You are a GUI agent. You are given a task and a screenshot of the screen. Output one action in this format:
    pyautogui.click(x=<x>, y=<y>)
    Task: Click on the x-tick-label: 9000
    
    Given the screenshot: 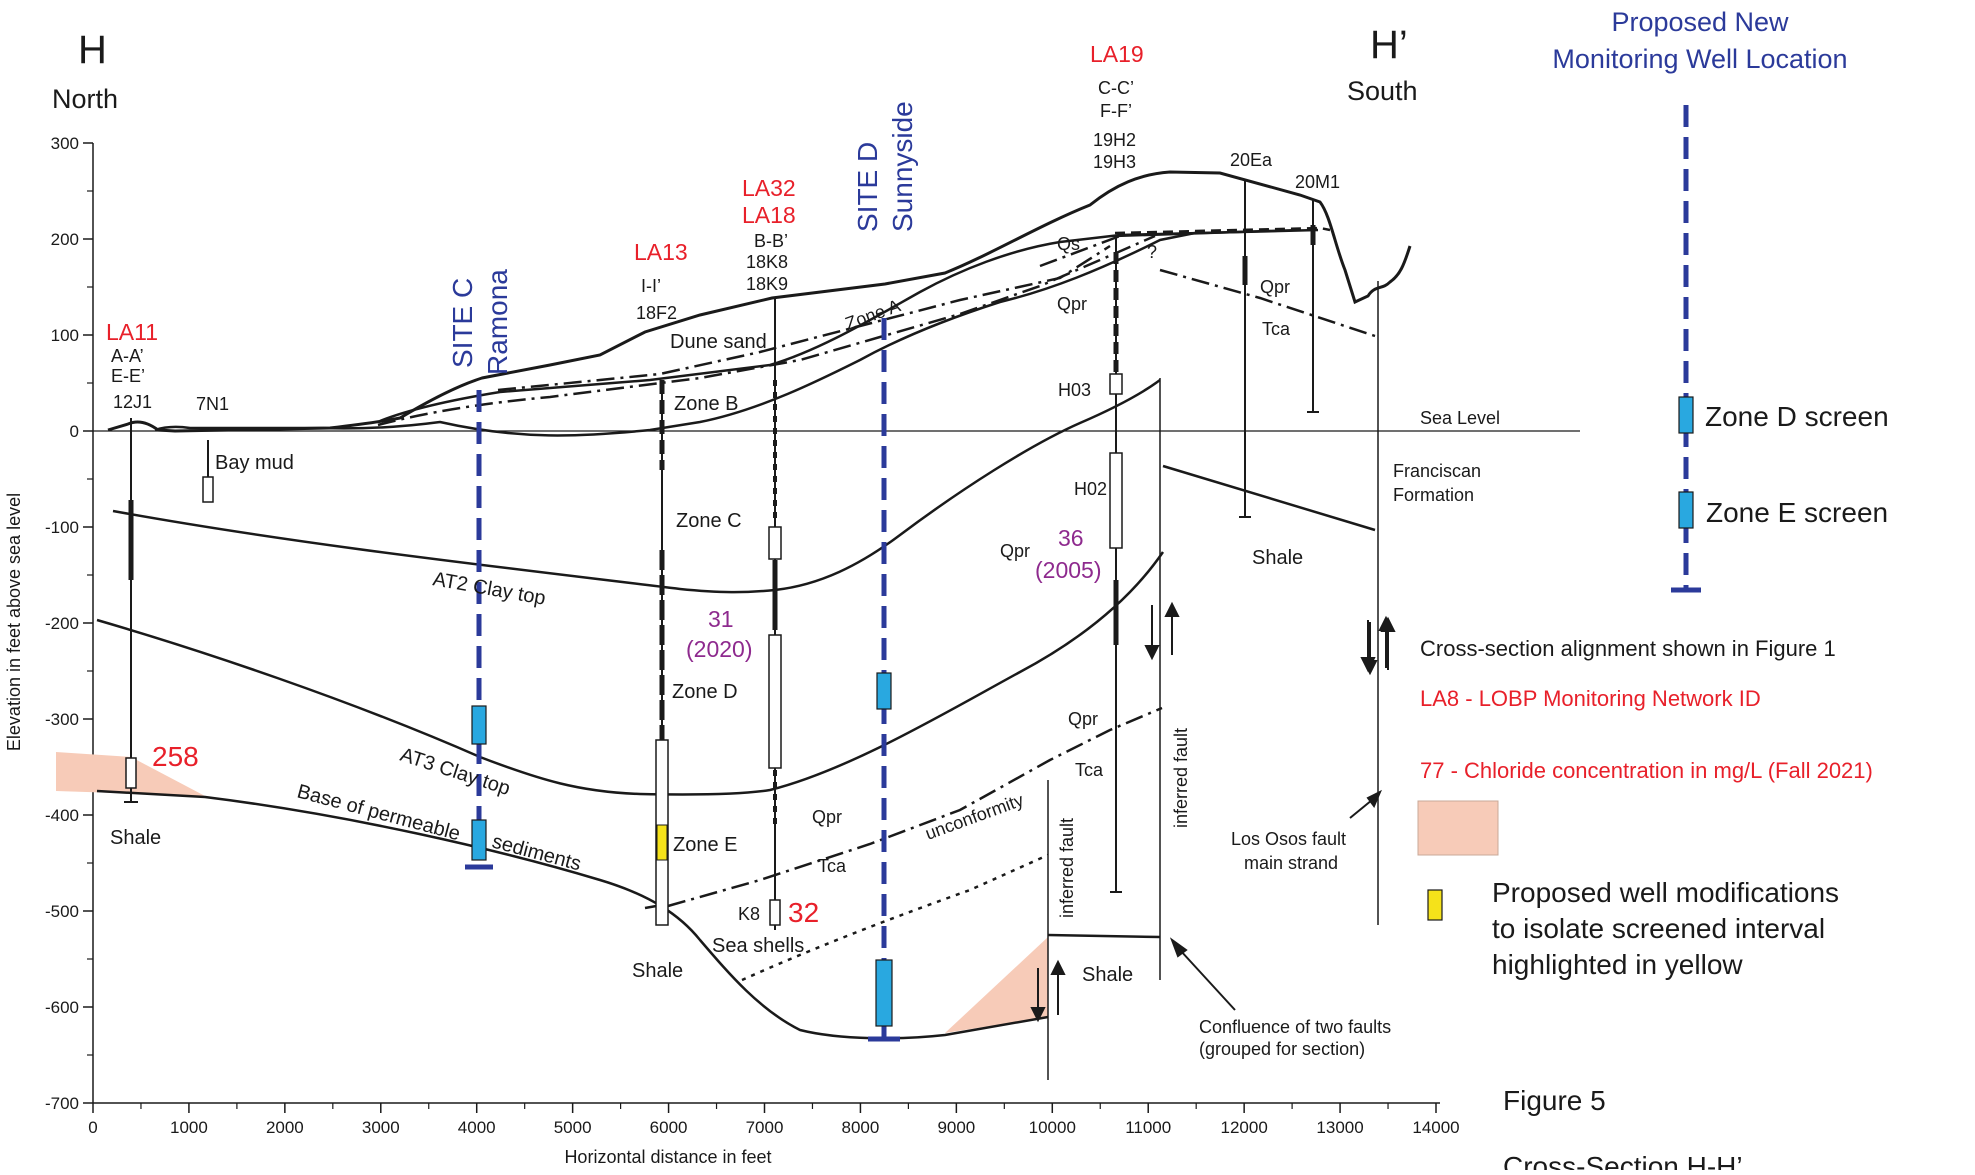 What is the action you would take?
    pyautogui.click(x=956, y=1127)
    